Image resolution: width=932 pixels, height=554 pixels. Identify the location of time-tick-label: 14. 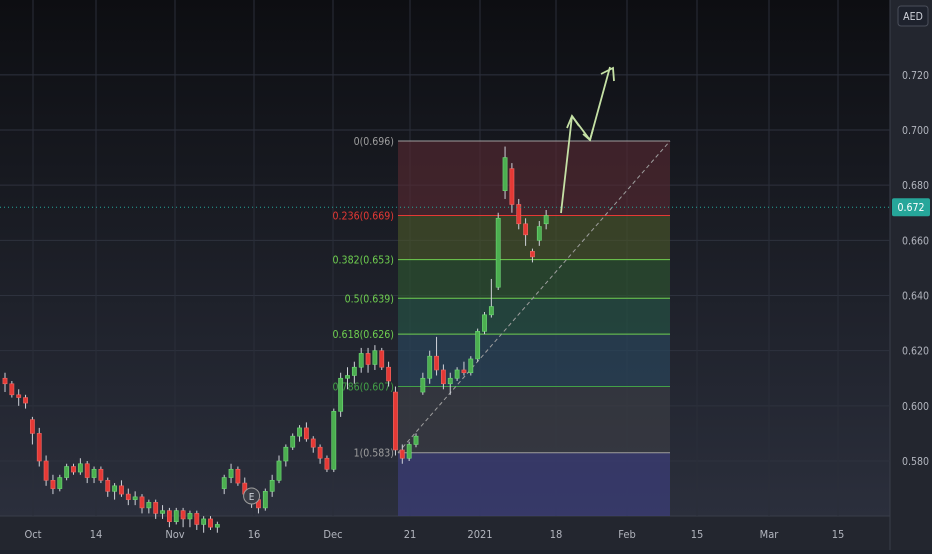
(96, 534).